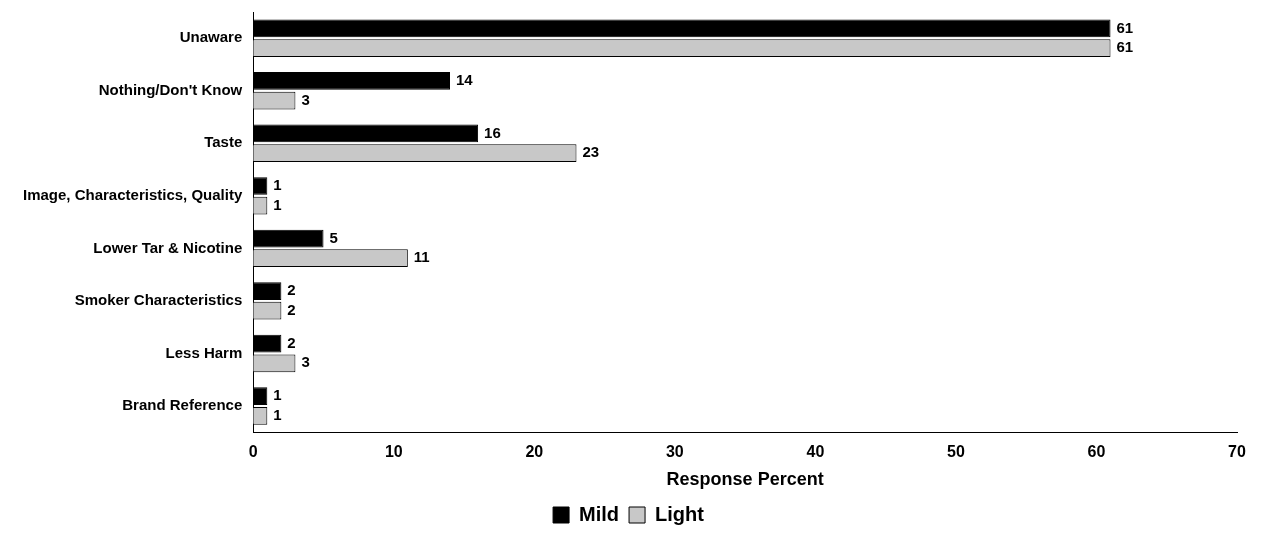 The image size is (1267, 540). Describe the element at coordinates (815, 452) in the screenshot. I see `x-tick-label: 40` at that location.